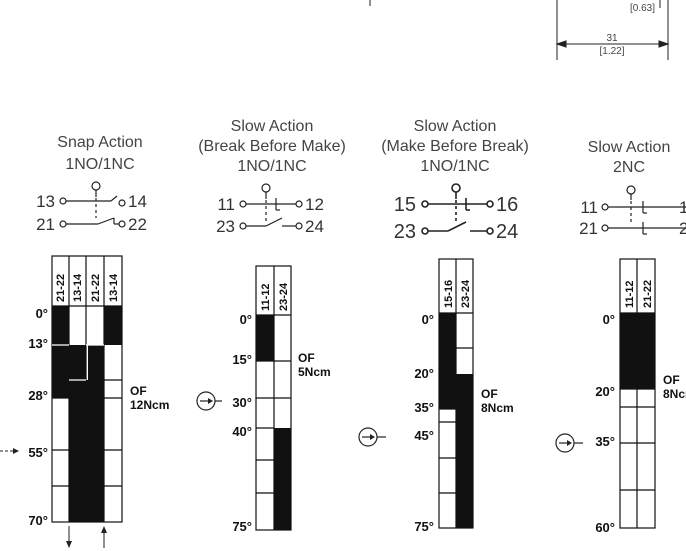  Describe the element at coordinates (507, 205) in the screenshot. I see `terminal-label: 16` at that location.